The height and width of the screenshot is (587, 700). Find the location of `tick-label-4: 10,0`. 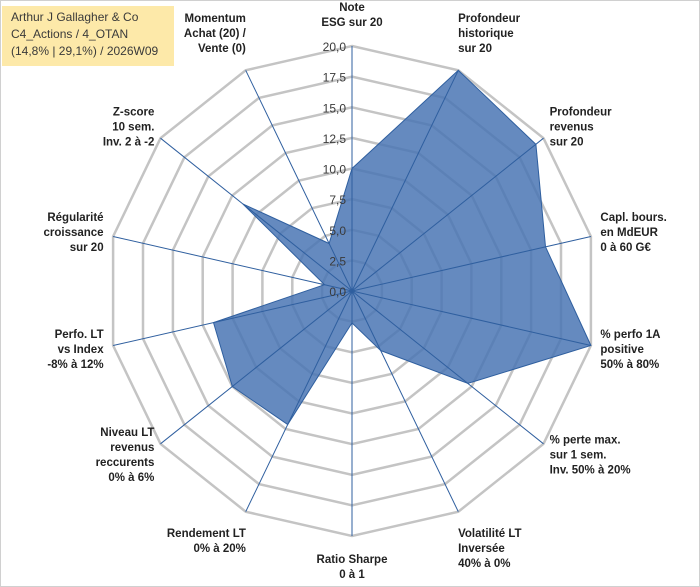

tick-label-4: 10,0 is located at coordinates (335, 170).